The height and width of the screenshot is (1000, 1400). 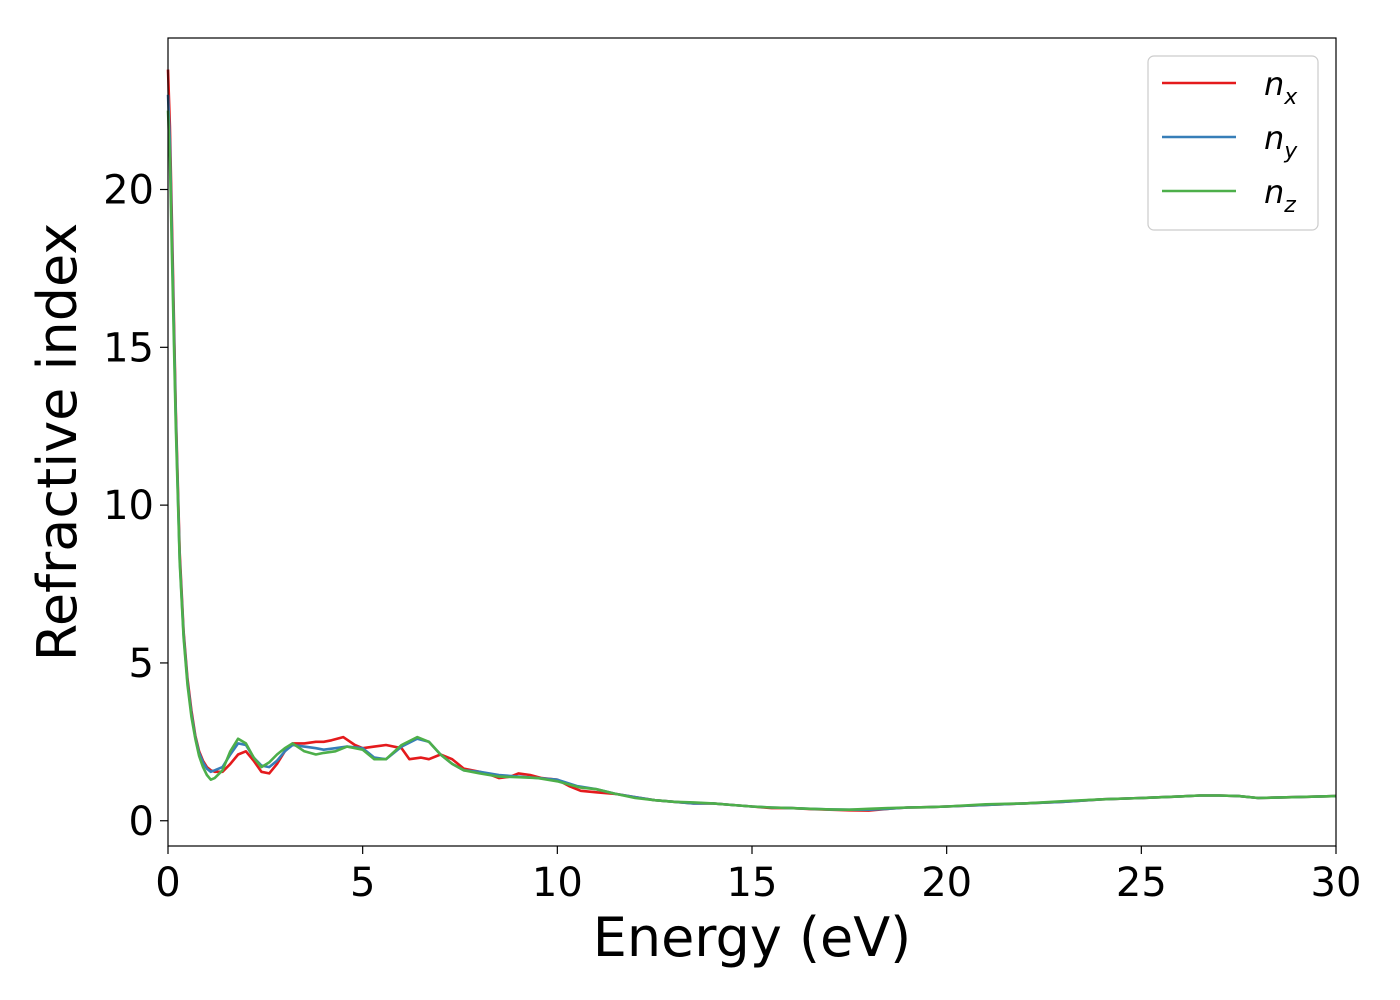 I want to click on x-axis-ticks: 0 5 10 15 20 25 30, so click(x=758, y=876).